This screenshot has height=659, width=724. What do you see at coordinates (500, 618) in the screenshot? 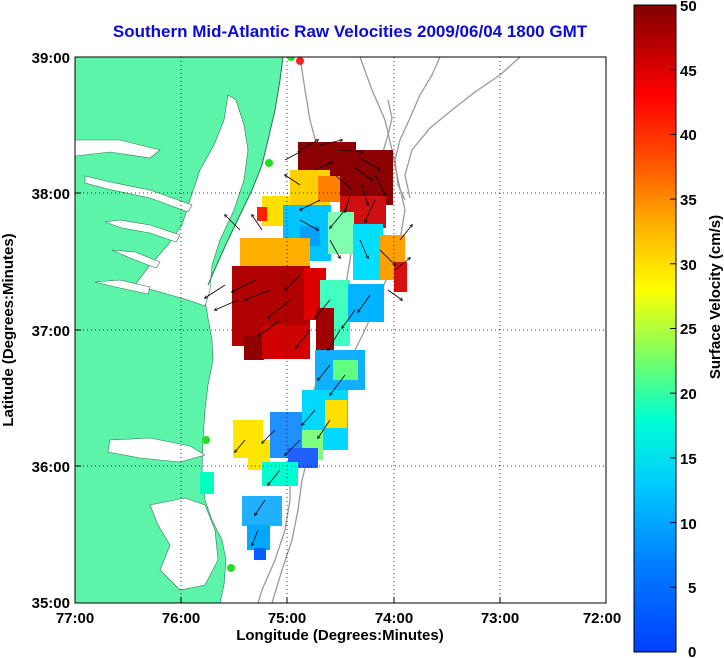
I see `x-tick-label: 73:00` at bounding box center [500, 618].